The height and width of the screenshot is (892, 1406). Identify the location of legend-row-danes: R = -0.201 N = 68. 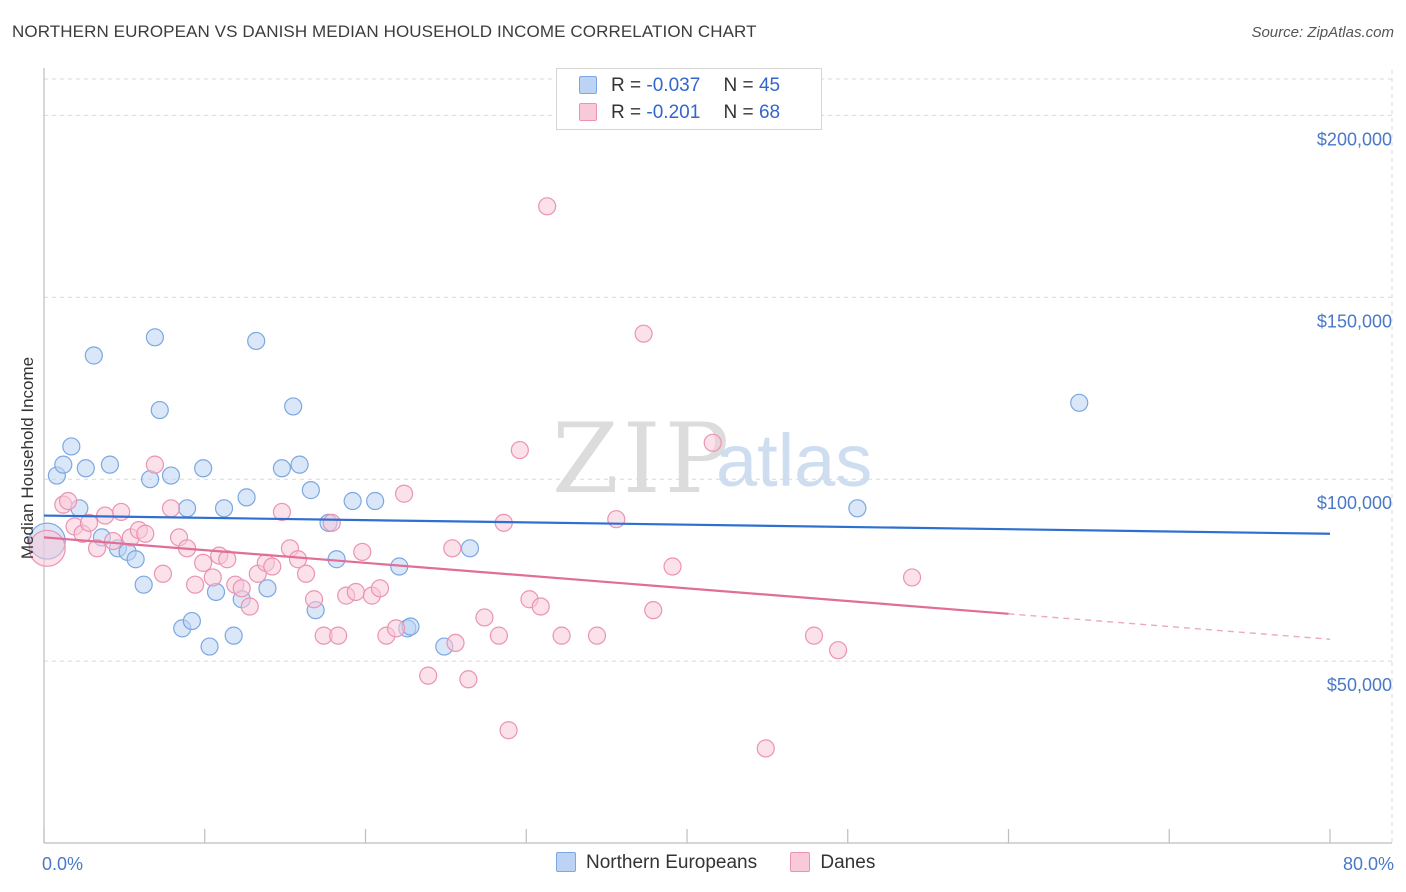
(679, 115).